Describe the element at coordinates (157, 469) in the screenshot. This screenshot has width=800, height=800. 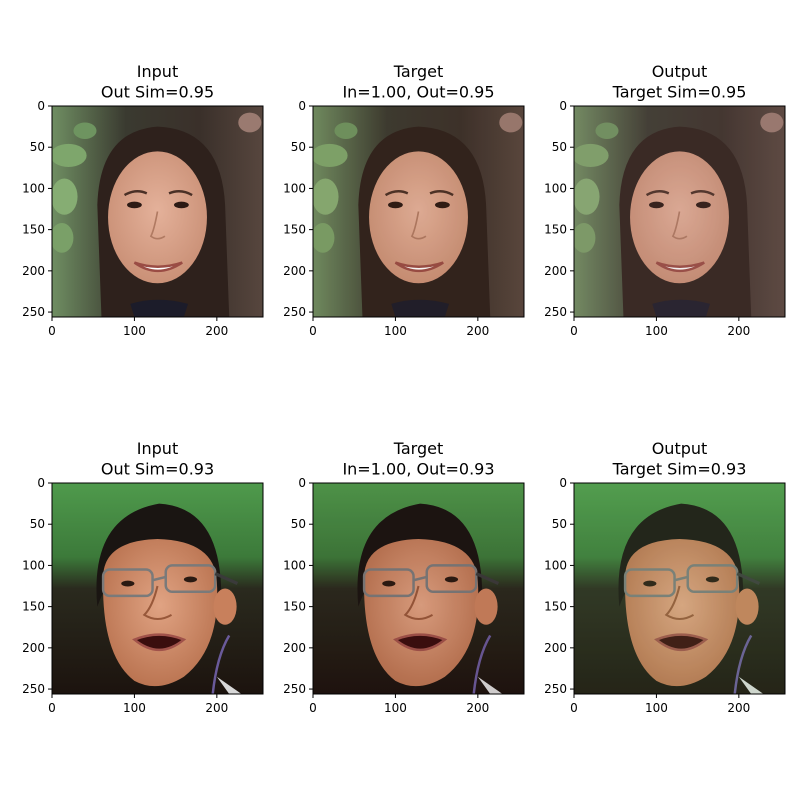
I see `subplot-subtitle: Out Sim=0.93` at that location.